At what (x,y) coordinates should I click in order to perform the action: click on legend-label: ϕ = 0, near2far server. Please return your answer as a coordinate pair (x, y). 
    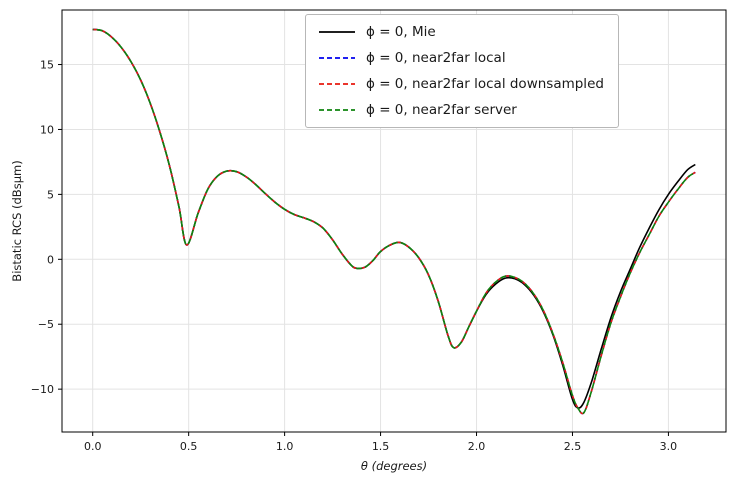
    Looking at the image, I should click on (441, 110).